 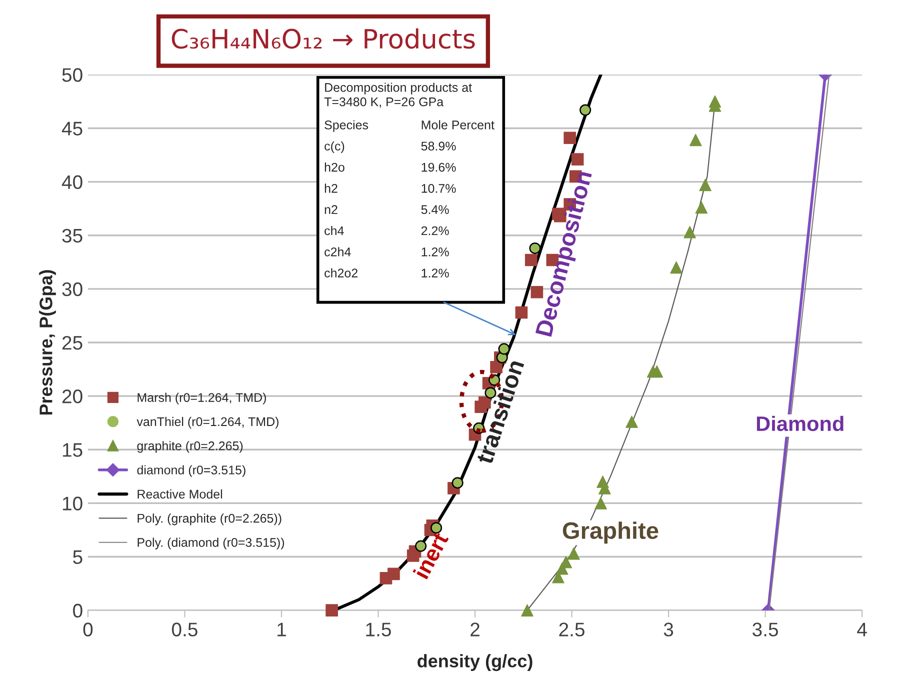 What do you see at coordinates (72, 343) in the screenshot?
I see `y-tick-label: 25` at bounding box center [72, 343].